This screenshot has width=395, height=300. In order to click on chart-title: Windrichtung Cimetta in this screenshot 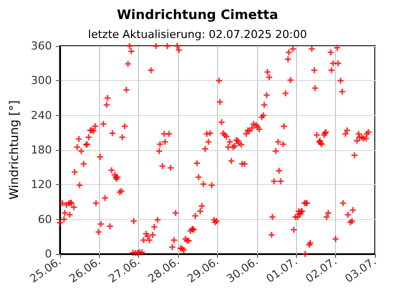, I will do `click(197, 15)`.